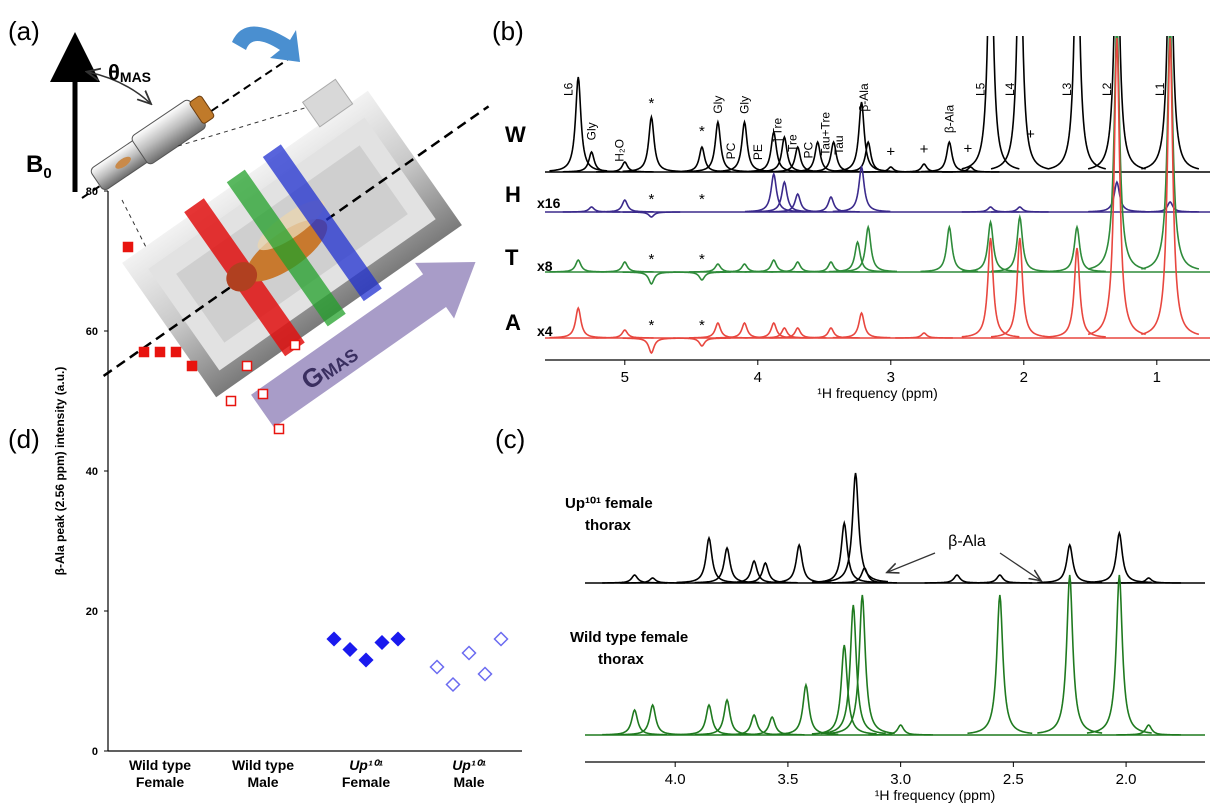 The height and width of the screenshot is (804, 1214). I want to click on panel-label: (d), so click(24, 439).